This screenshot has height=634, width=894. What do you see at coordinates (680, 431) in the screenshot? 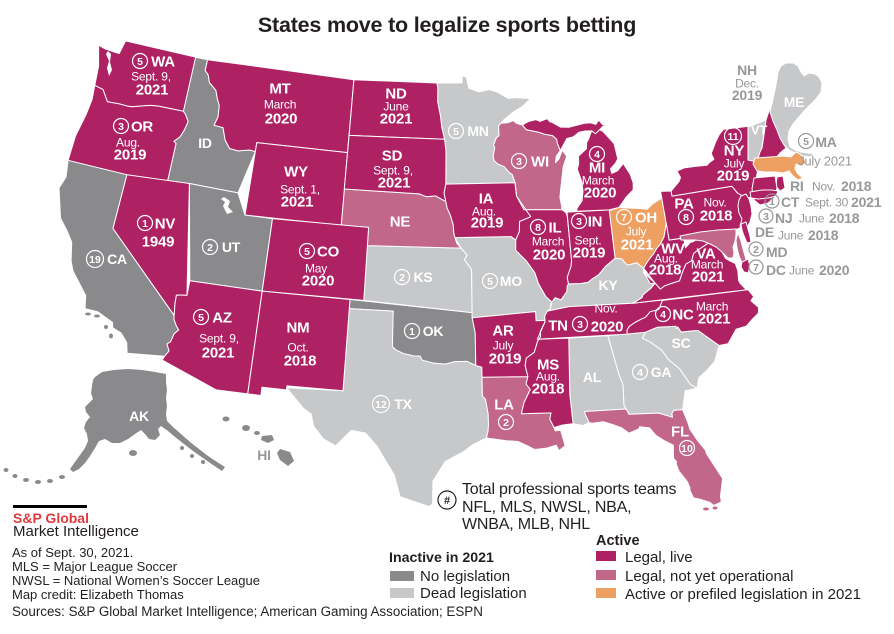
I see `svg-text: FL` at bounding box center [680, 431].